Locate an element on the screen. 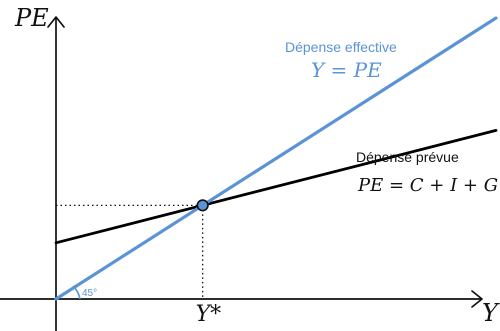 The image size is (500, 331). angle-label: 45° is located at coordinates (89, 293).